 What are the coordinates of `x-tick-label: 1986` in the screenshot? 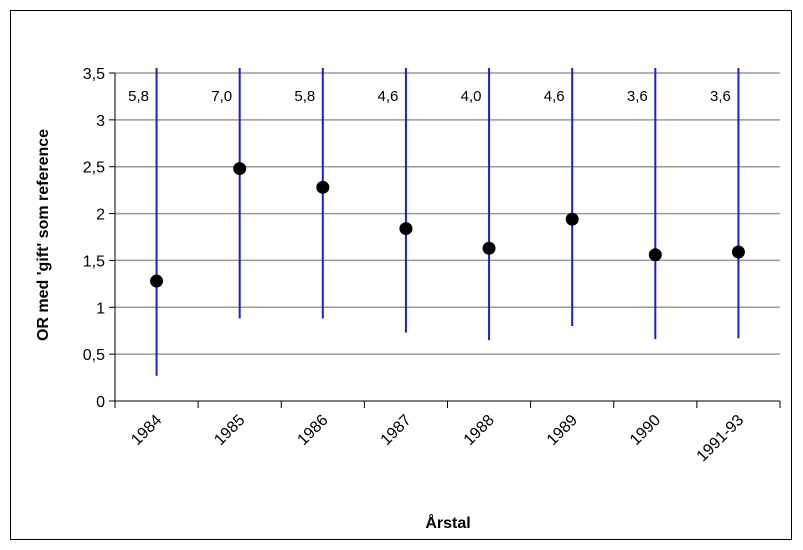 It's located at (312, 430).